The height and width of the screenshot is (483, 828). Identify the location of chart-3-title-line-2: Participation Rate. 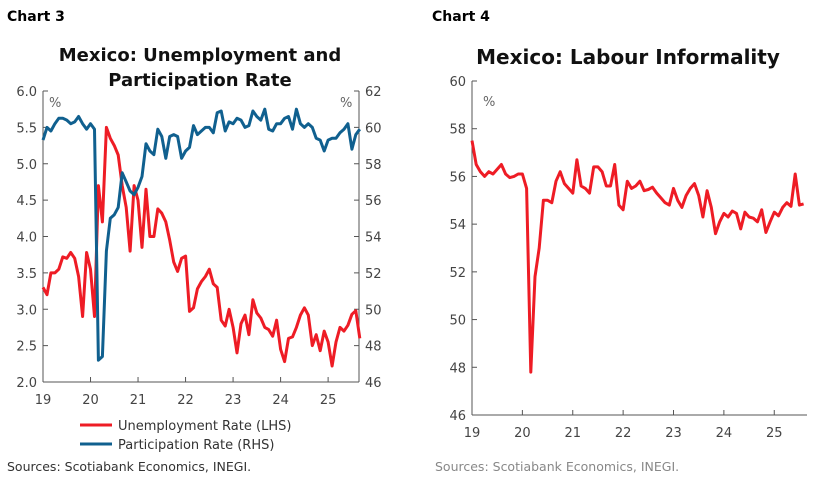
(199, 80).